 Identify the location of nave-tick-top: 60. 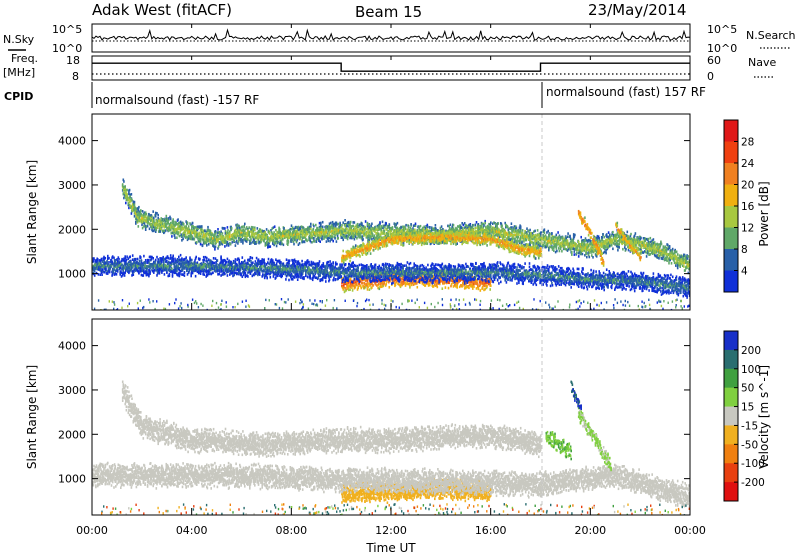
(714, 60).